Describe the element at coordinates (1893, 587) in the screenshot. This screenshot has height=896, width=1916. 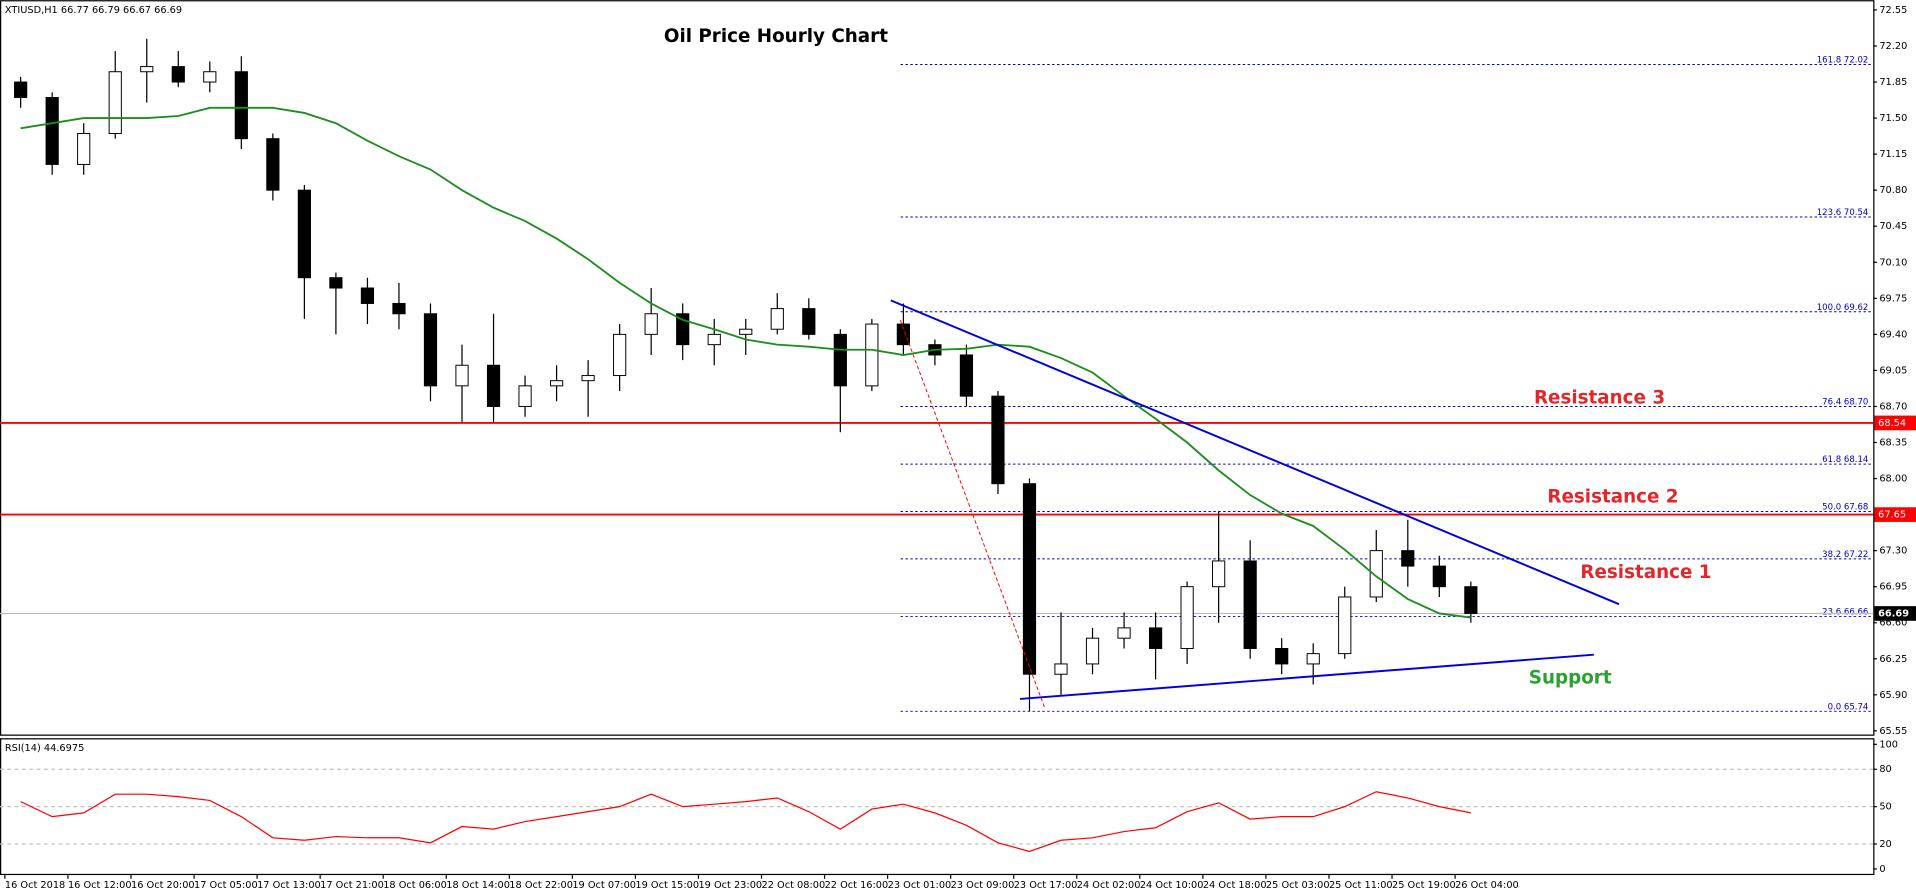
I see `y-tick-label: 66.95` at that location.